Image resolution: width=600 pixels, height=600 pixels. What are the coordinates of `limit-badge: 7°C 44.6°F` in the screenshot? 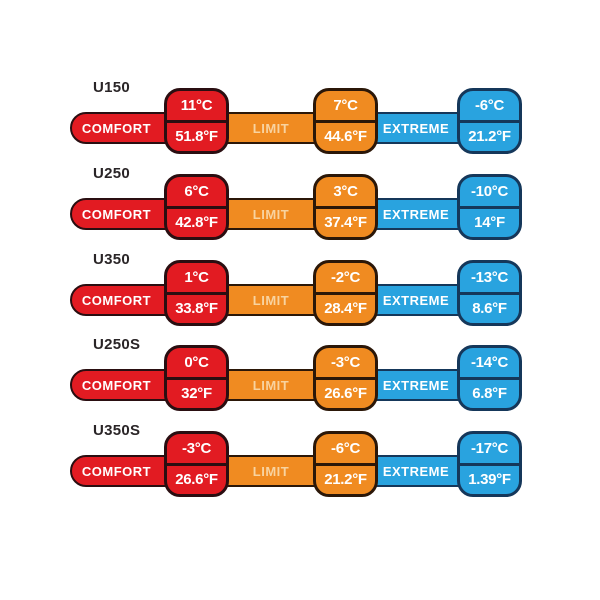 It's located at (345, 121).